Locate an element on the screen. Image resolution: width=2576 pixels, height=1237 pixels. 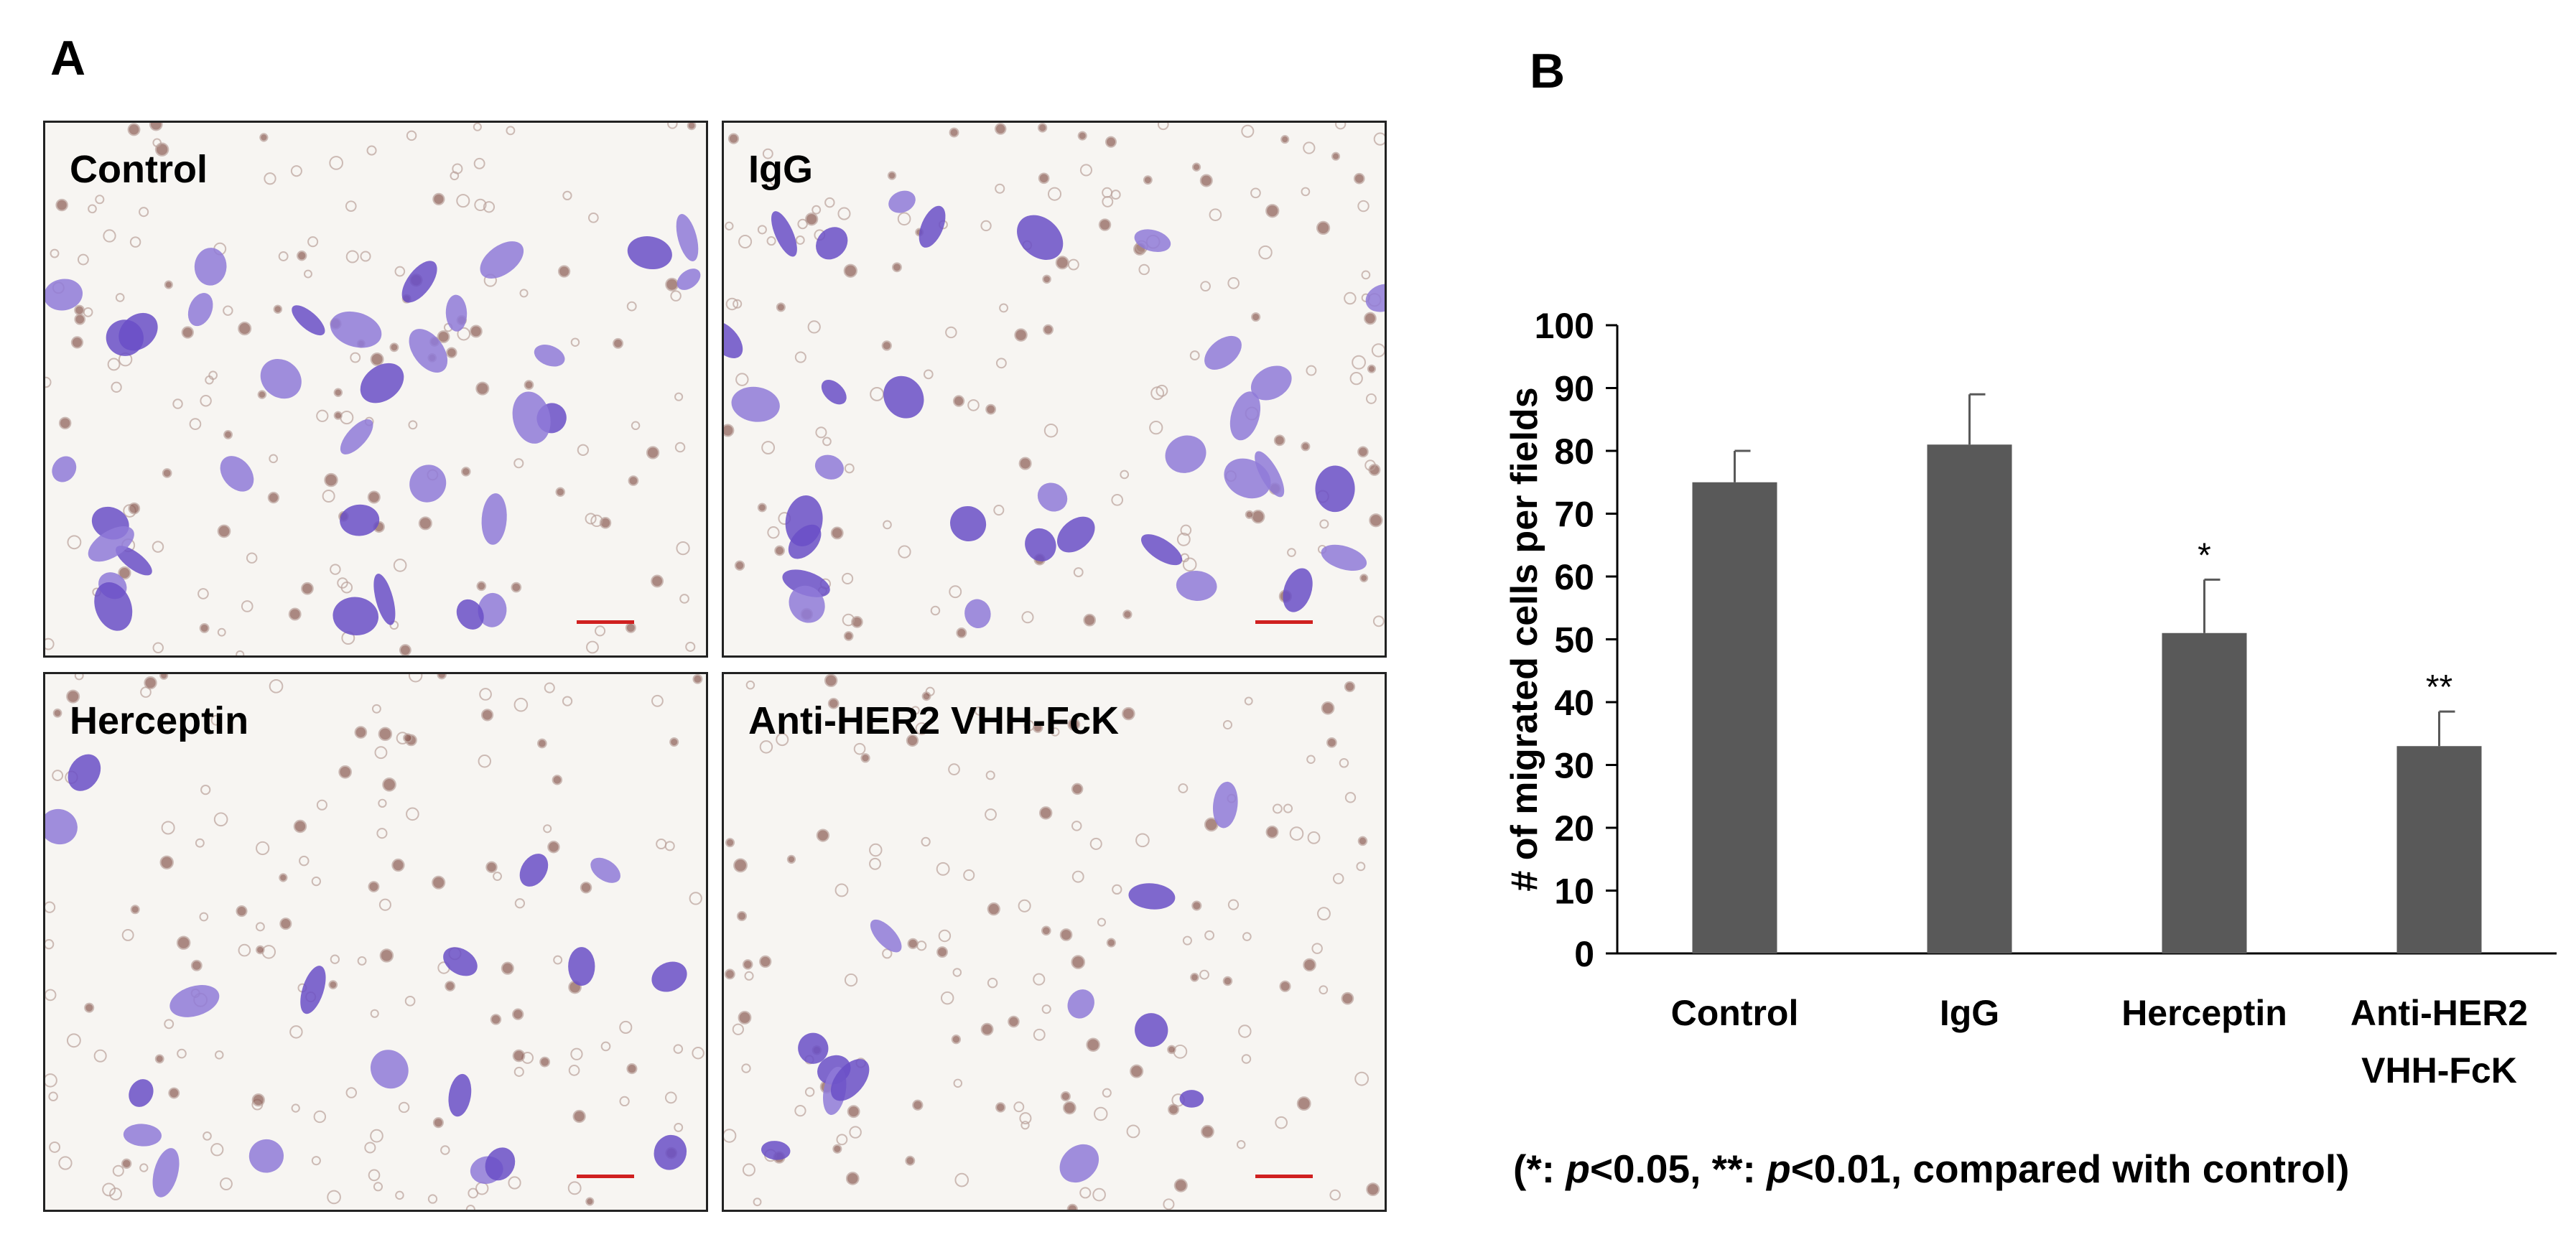
significance-mark: * is located at coordinates (2204, 555).